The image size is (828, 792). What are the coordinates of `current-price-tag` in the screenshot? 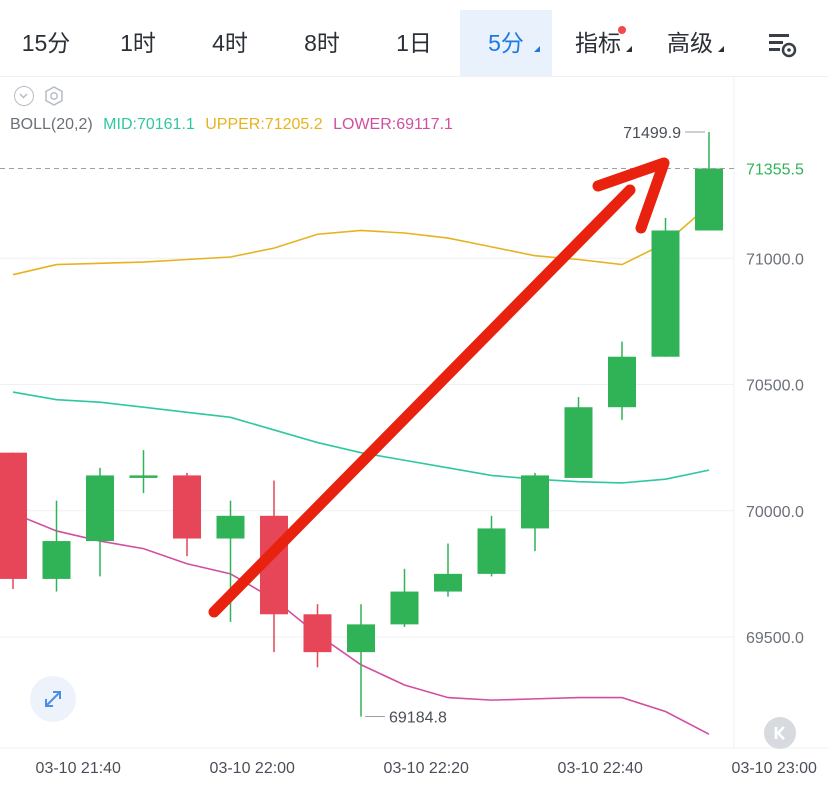 It's located at (781, 168).